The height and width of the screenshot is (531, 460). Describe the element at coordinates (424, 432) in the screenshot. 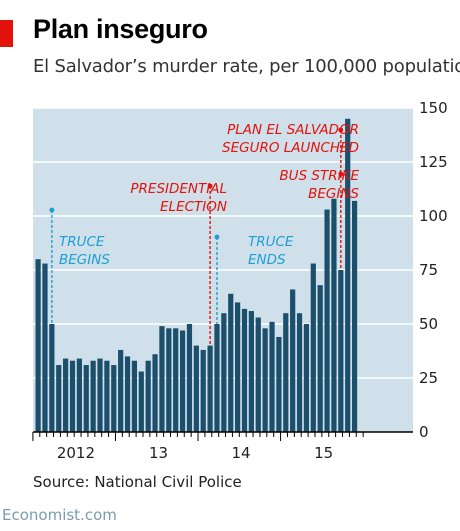

I see `y-tick-label: 0` at that location.